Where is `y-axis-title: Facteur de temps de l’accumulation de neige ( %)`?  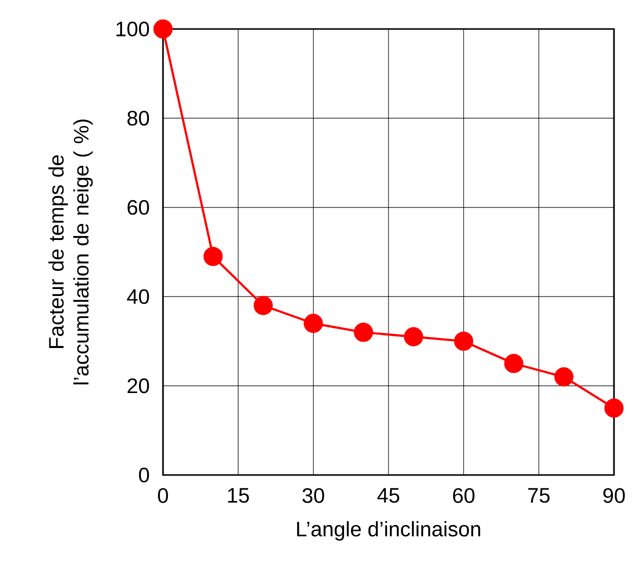 y-axis-title: Facteur de temps de l’accumulation de neige ( %) is located at coordinates (70, 252).